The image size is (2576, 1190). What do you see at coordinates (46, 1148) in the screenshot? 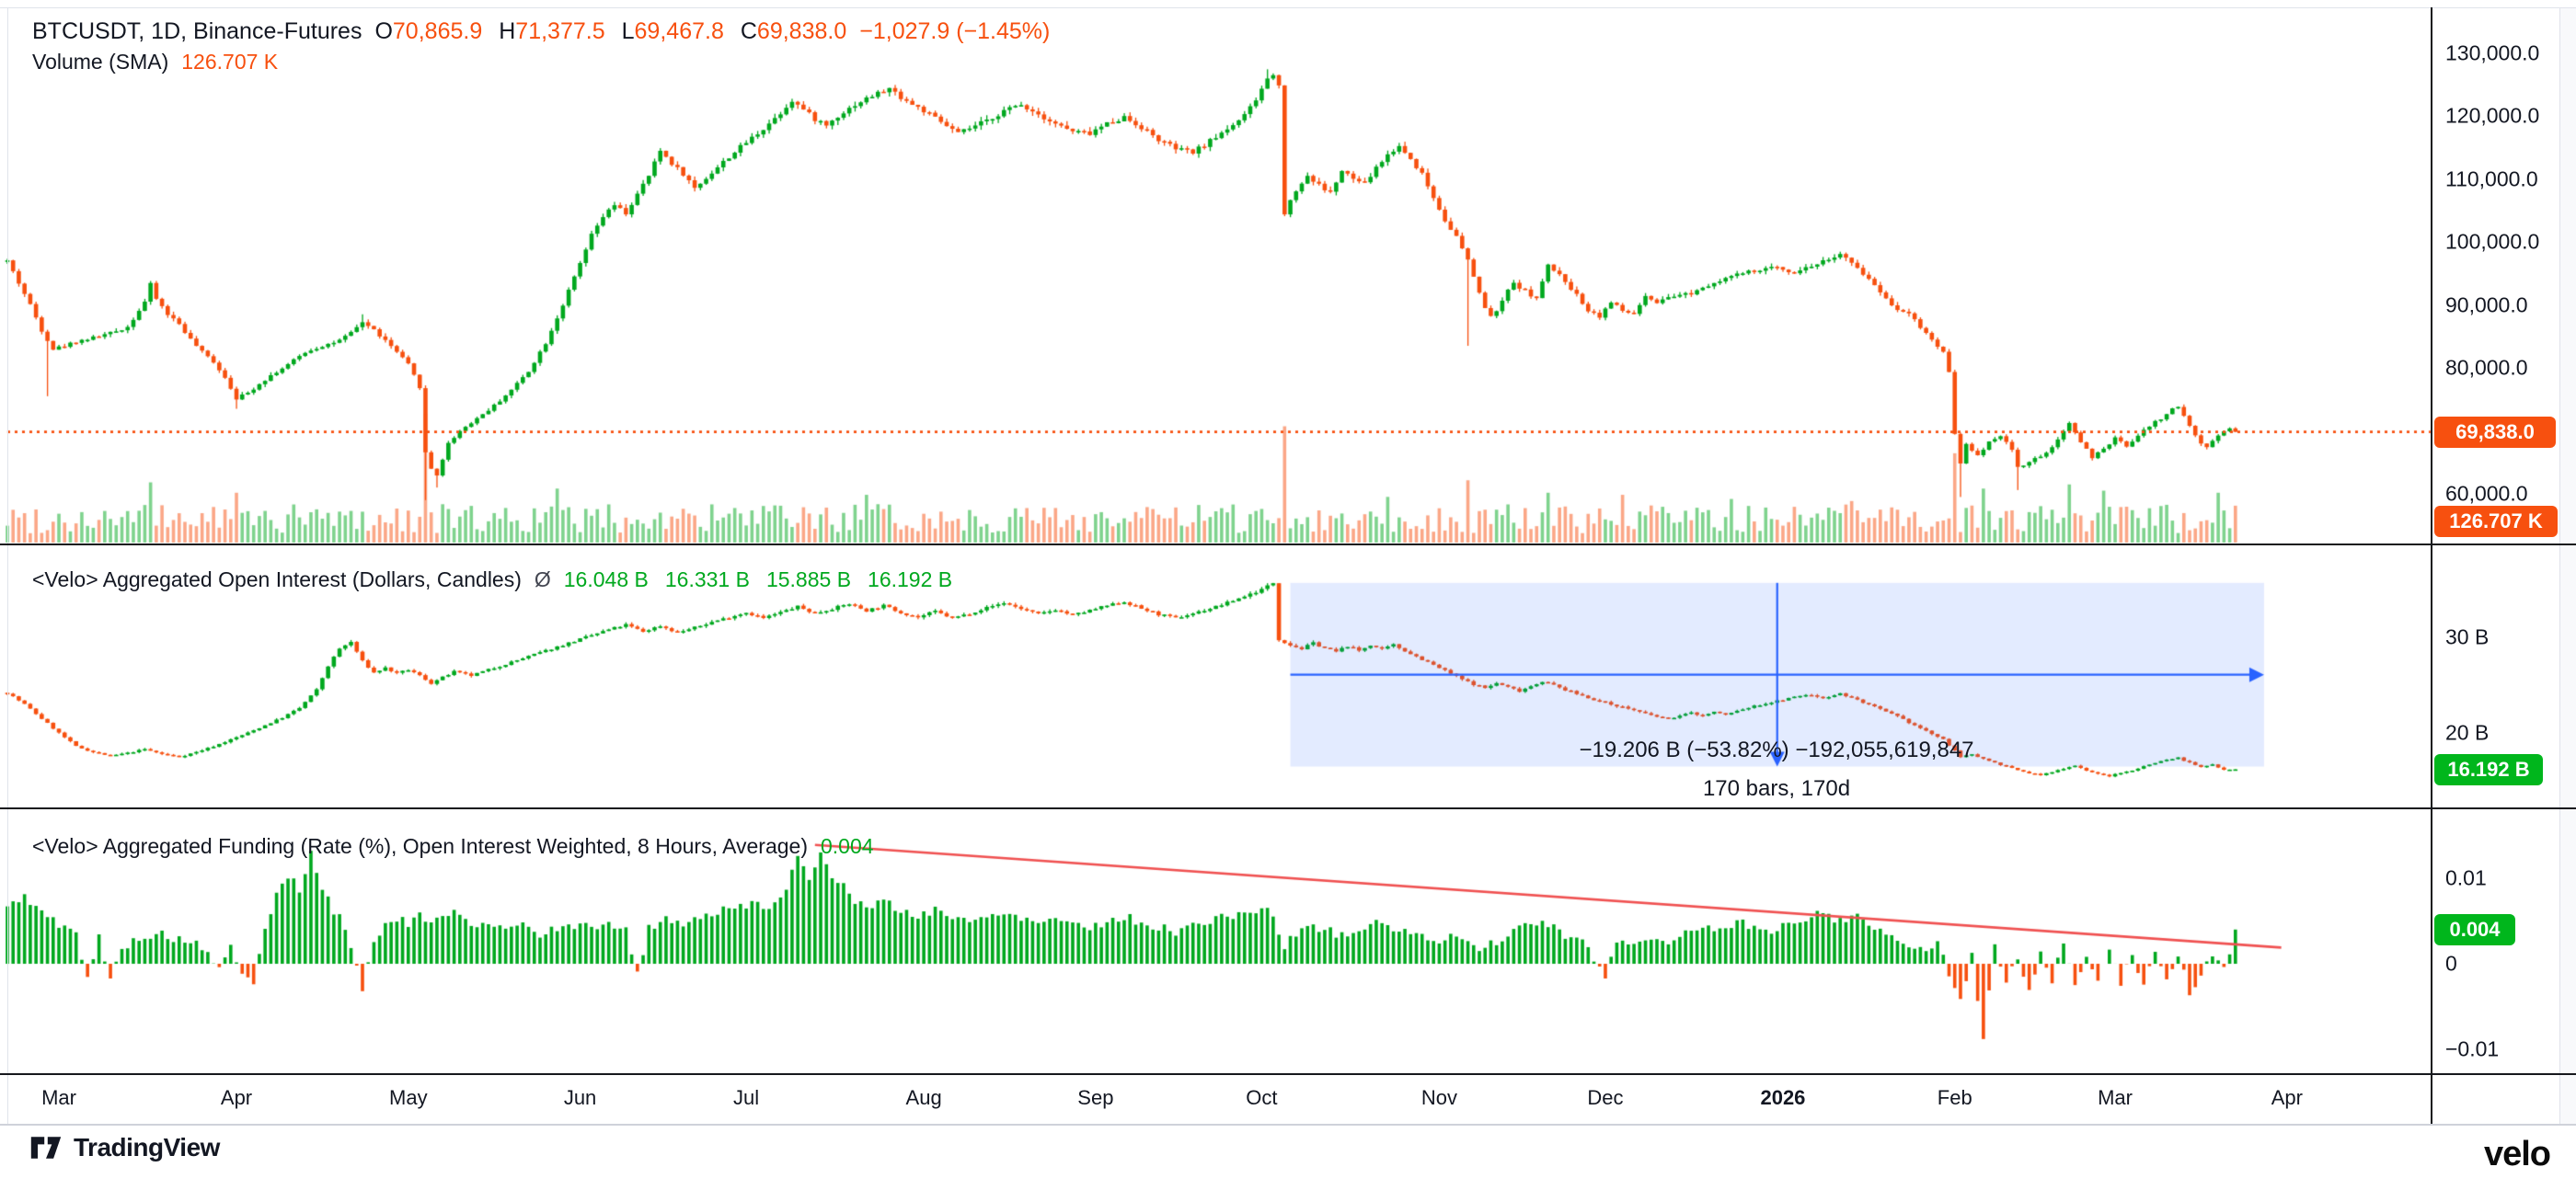
I see `tradingview-logo-icon` at bounding box center [46, 1148].